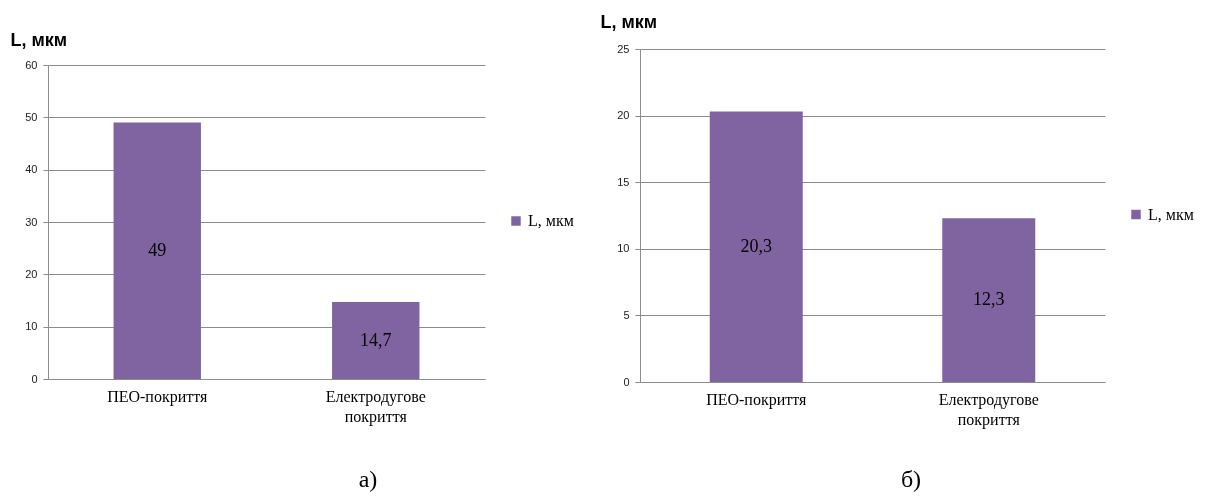  Describe the element at coordinates (626, 314) in the screenshot. I see `y-tick-label: 5` at that location.